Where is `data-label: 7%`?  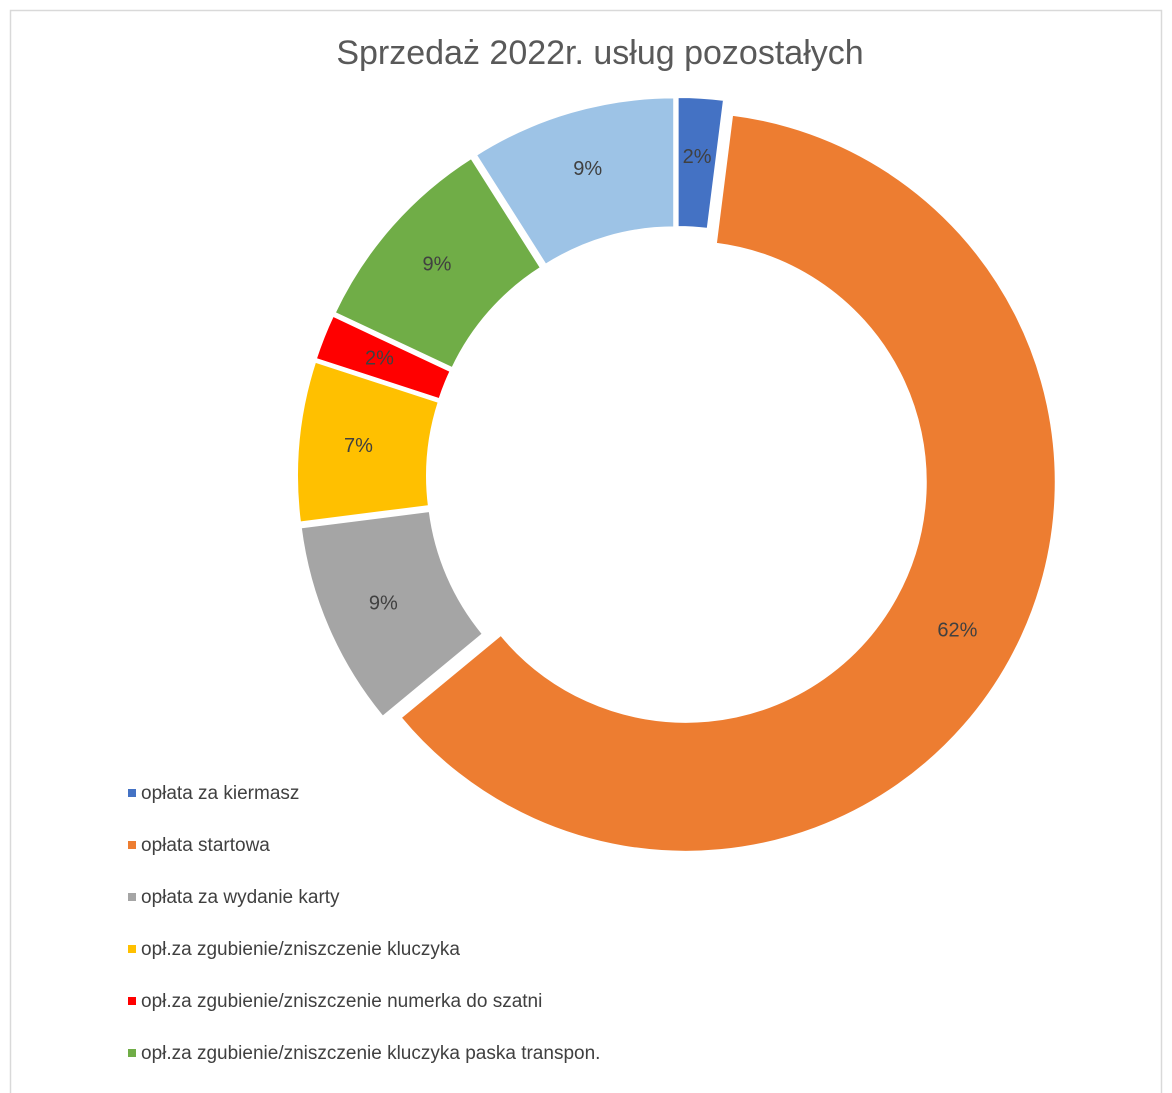 data-label: 7% is located at coordinates (358, 446).